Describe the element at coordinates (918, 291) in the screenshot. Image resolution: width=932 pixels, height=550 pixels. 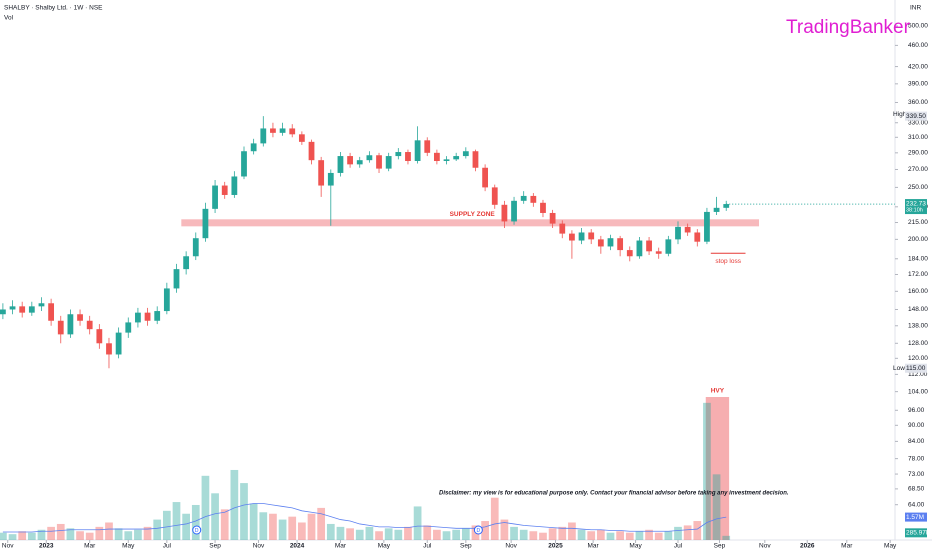
I see `y-tick-label: 160.00` at that location.